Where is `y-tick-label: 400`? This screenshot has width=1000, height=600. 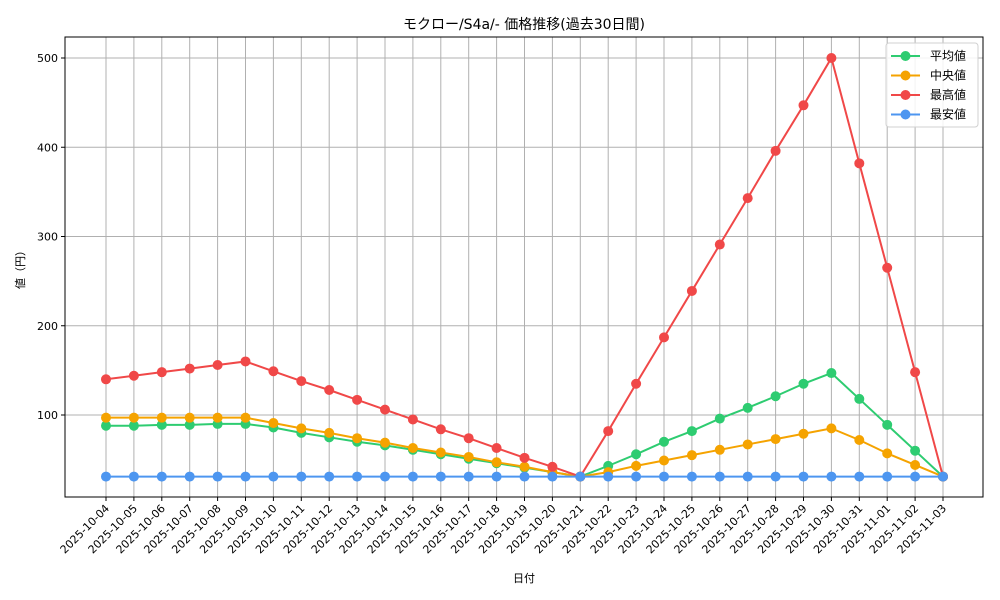
y-tick-label: 400 is located at coordinates (47, 147).